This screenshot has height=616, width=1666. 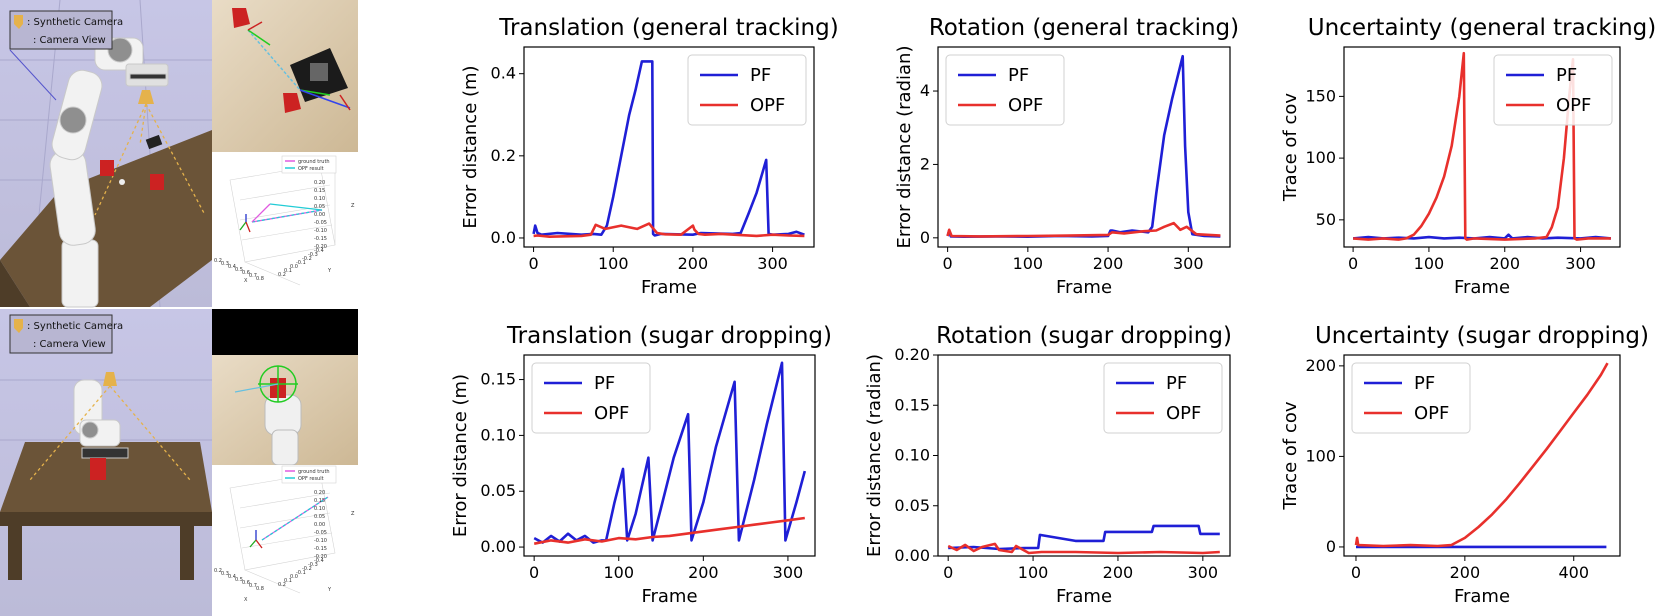 I want to click on y-axis-label: Trace of cov, so click(x=1290, y=147).